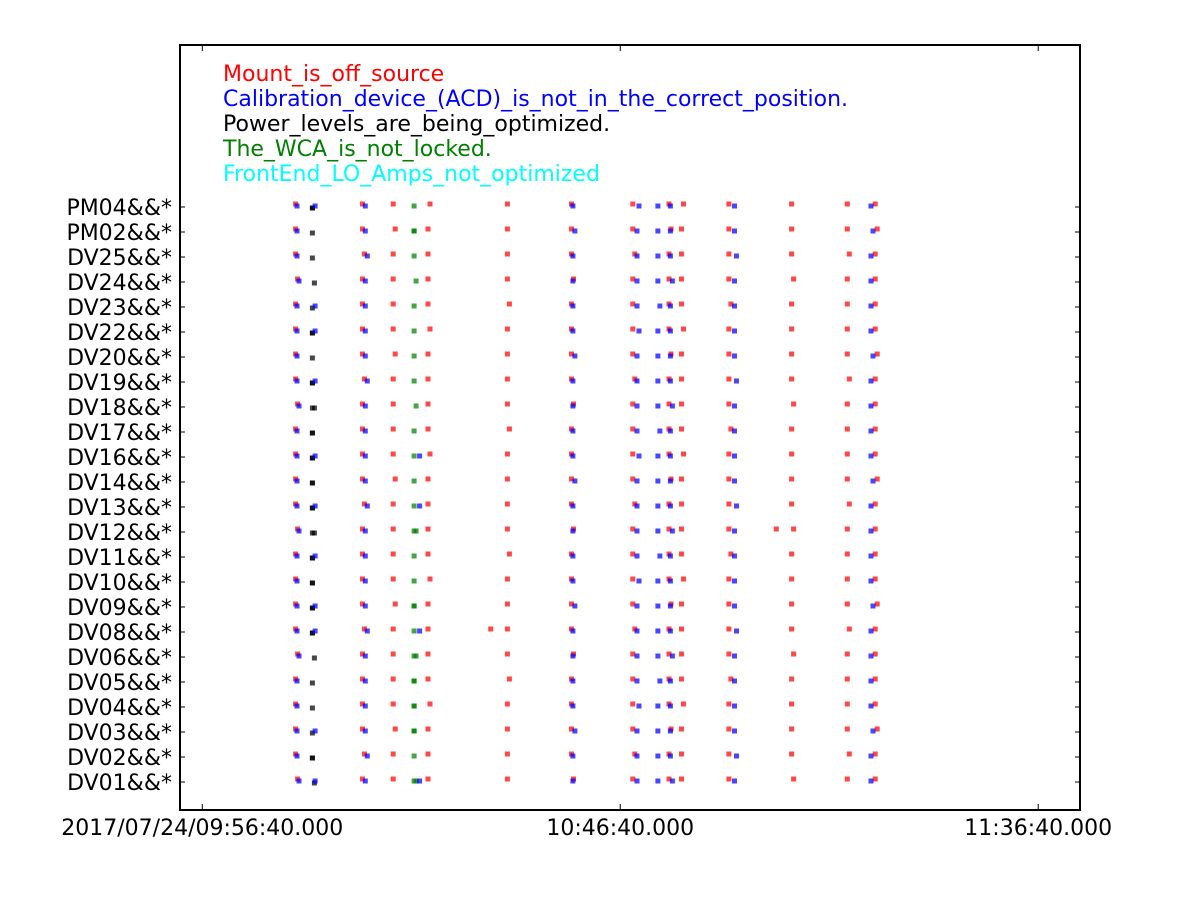  What do you see at coordinates (119, 333) in the screenshot?
I see `y-tick-label: DV22&&*` at bounding box center [119, 333].